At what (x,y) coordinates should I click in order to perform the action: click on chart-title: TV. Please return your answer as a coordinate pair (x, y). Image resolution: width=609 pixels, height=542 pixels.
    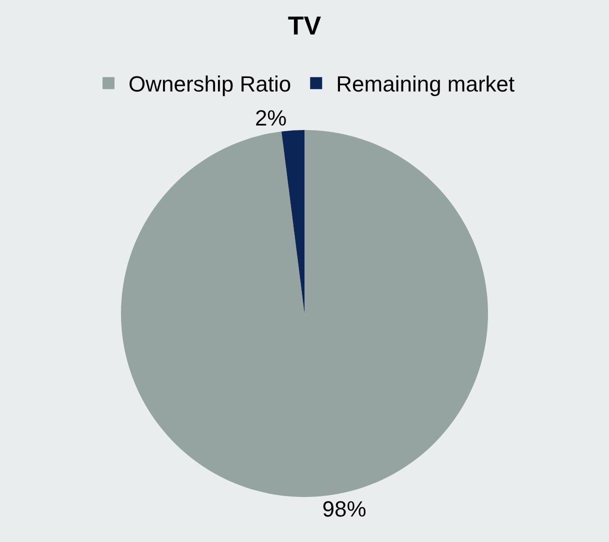
    Looking at the image, I should click on (305, 25).